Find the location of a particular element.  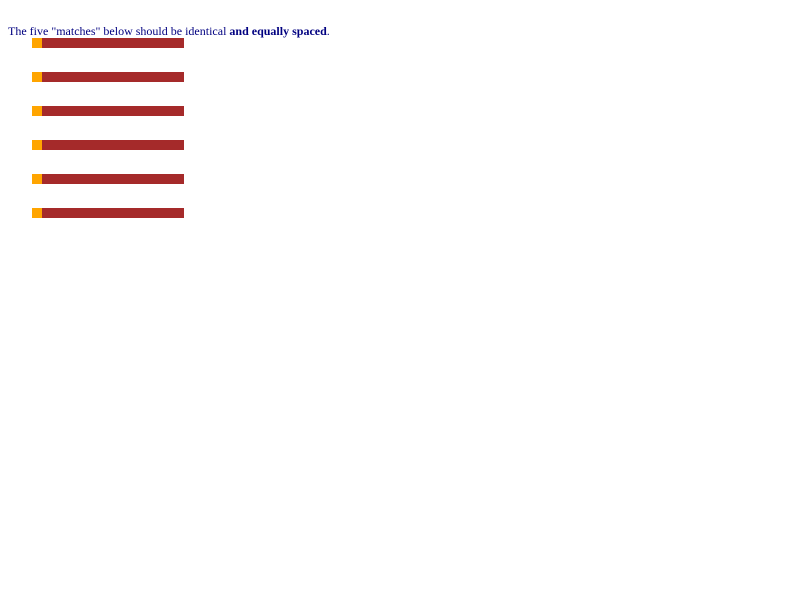

caption-suffix: . is located at coordinates (328, 31).